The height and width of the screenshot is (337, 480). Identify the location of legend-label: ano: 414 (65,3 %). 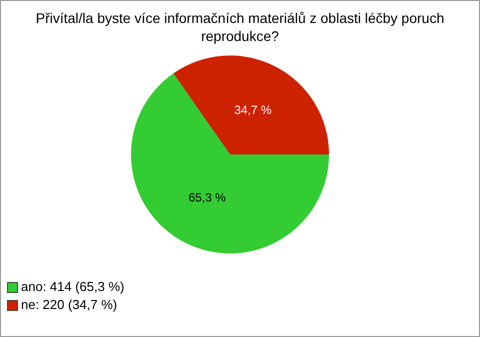
(72, 287).